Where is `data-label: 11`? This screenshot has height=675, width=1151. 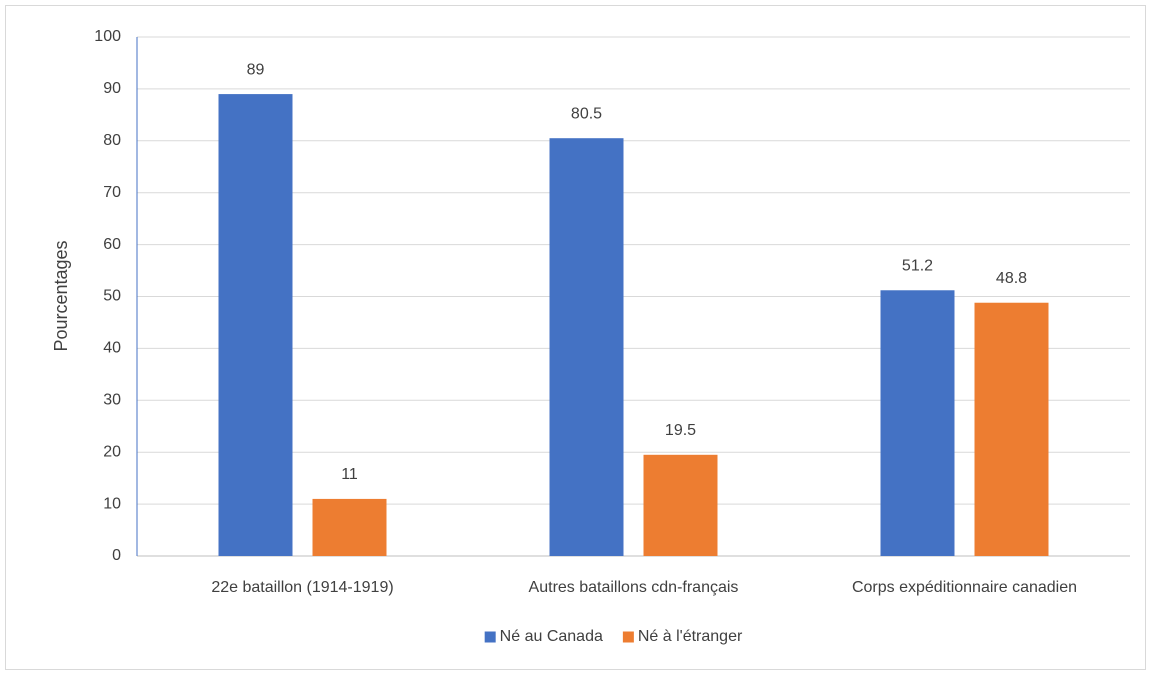
data-label: 11 is located at coordinates (349, 474).